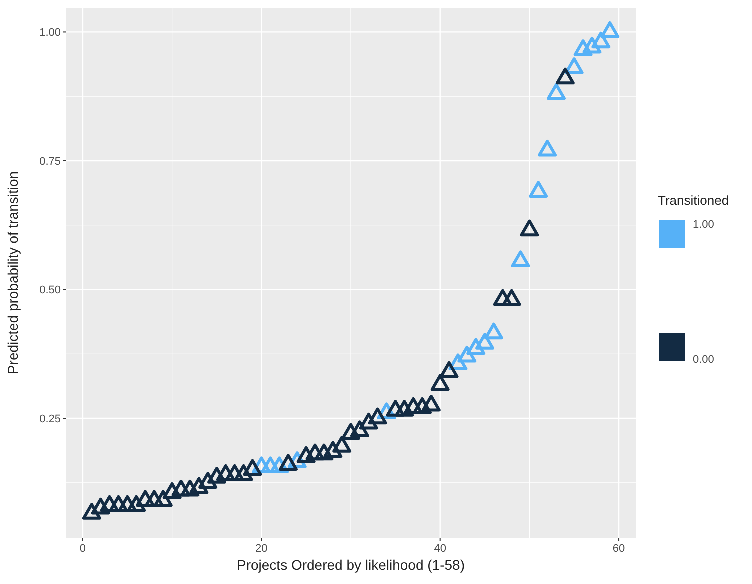  Describe the element at coordinates (694, 200) in the screenshot. I see `legend-title: Transitioned` at that location.